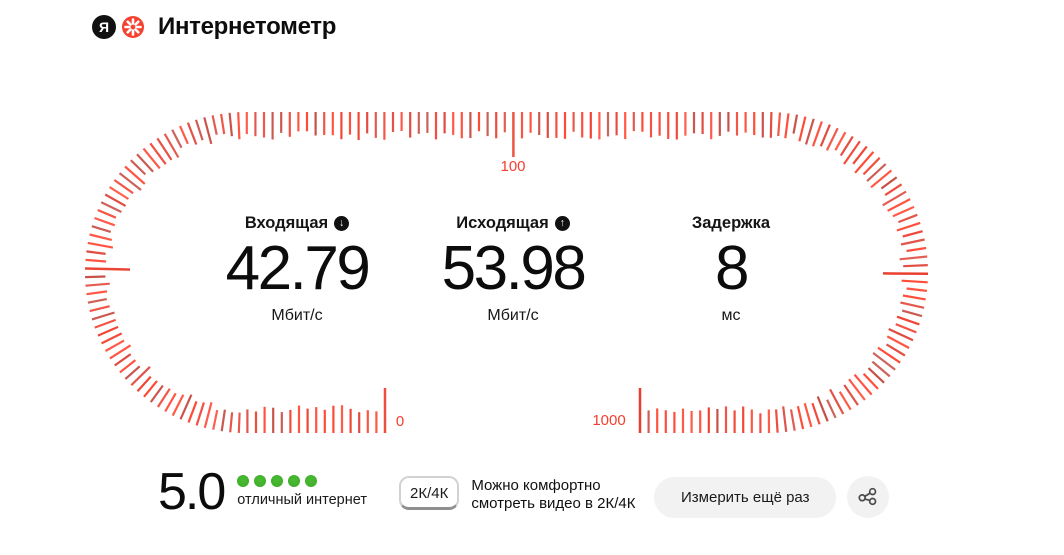  I want to click on rating-caption: отличный интернет, so click(302, 500).